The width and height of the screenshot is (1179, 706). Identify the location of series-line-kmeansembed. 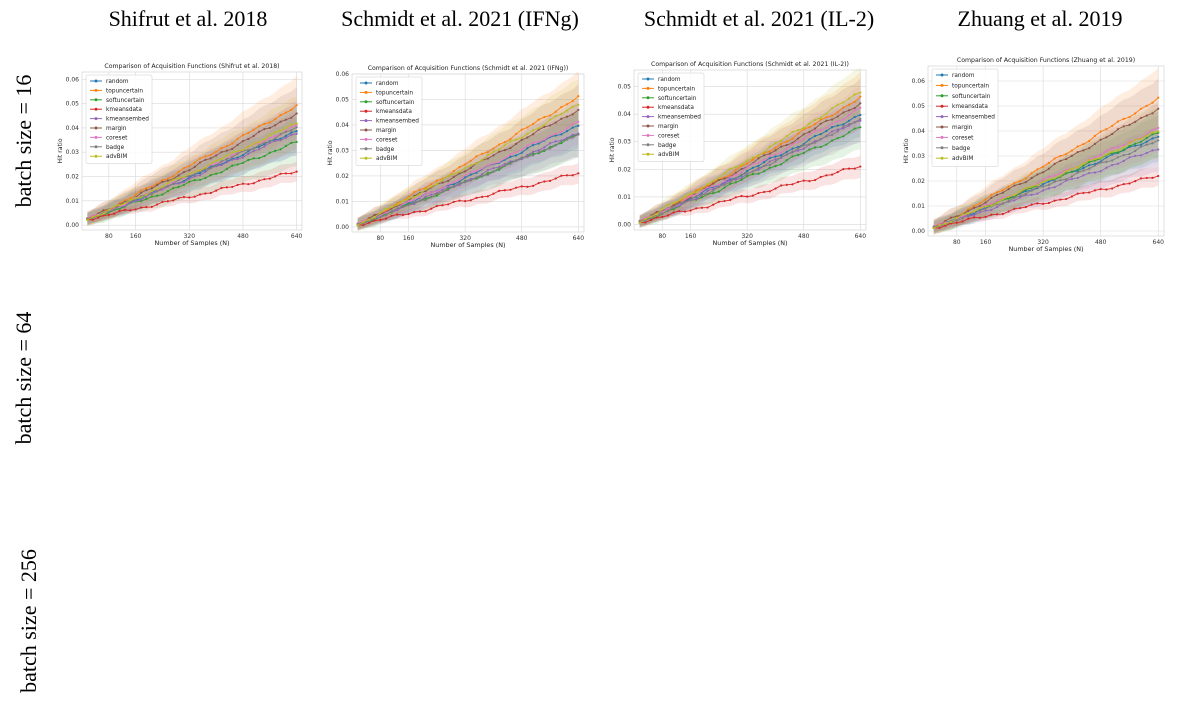
(468, 179).